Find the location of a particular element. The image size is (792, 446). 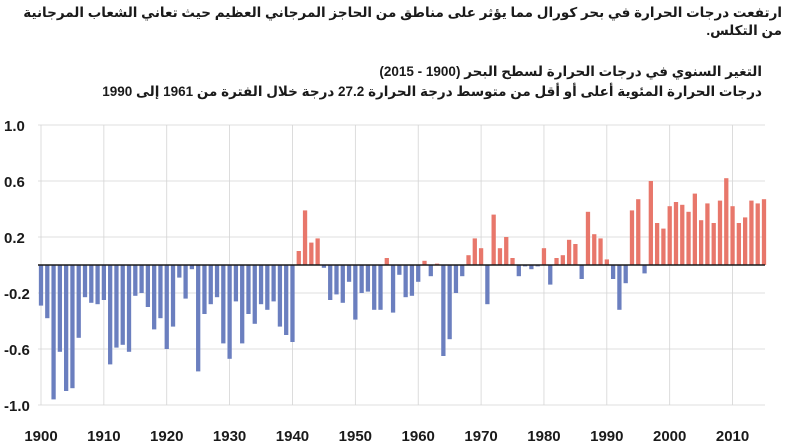

bar-1947 is located at coordinates (336, 280).